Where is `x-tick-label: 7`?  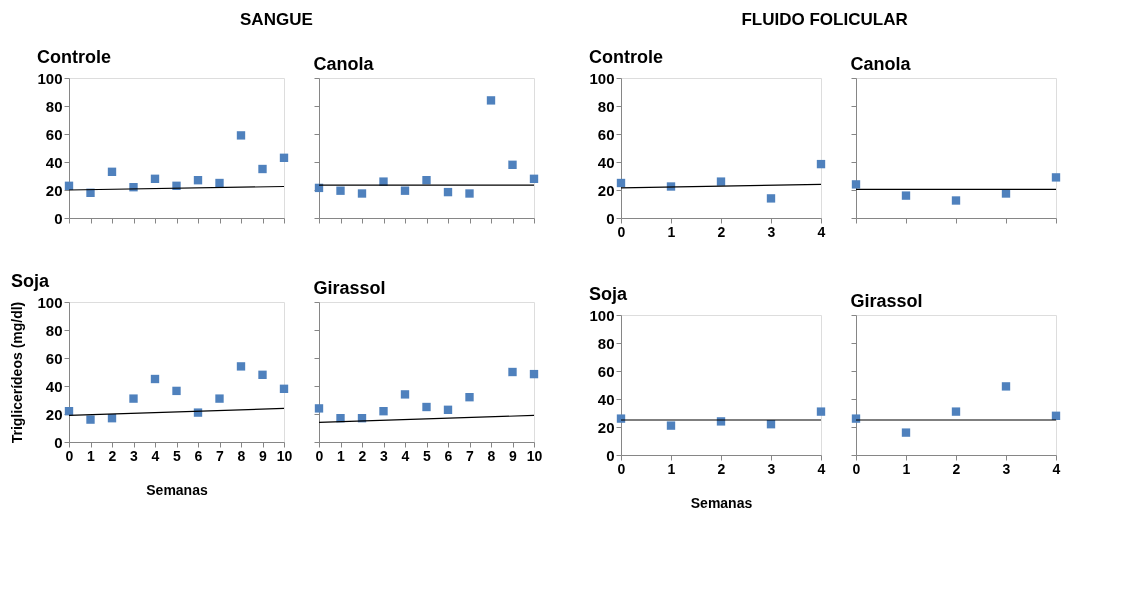 x-tick-label: 7 is located at coordinates (220, 455).